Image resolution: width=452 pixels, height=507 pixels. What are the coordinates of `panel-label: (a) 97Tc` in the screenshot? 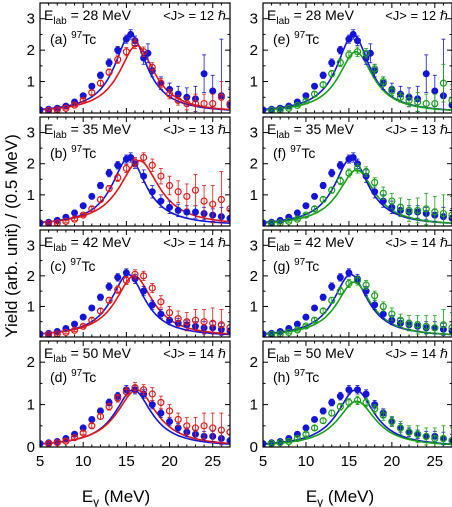 It's located at (73, 38).